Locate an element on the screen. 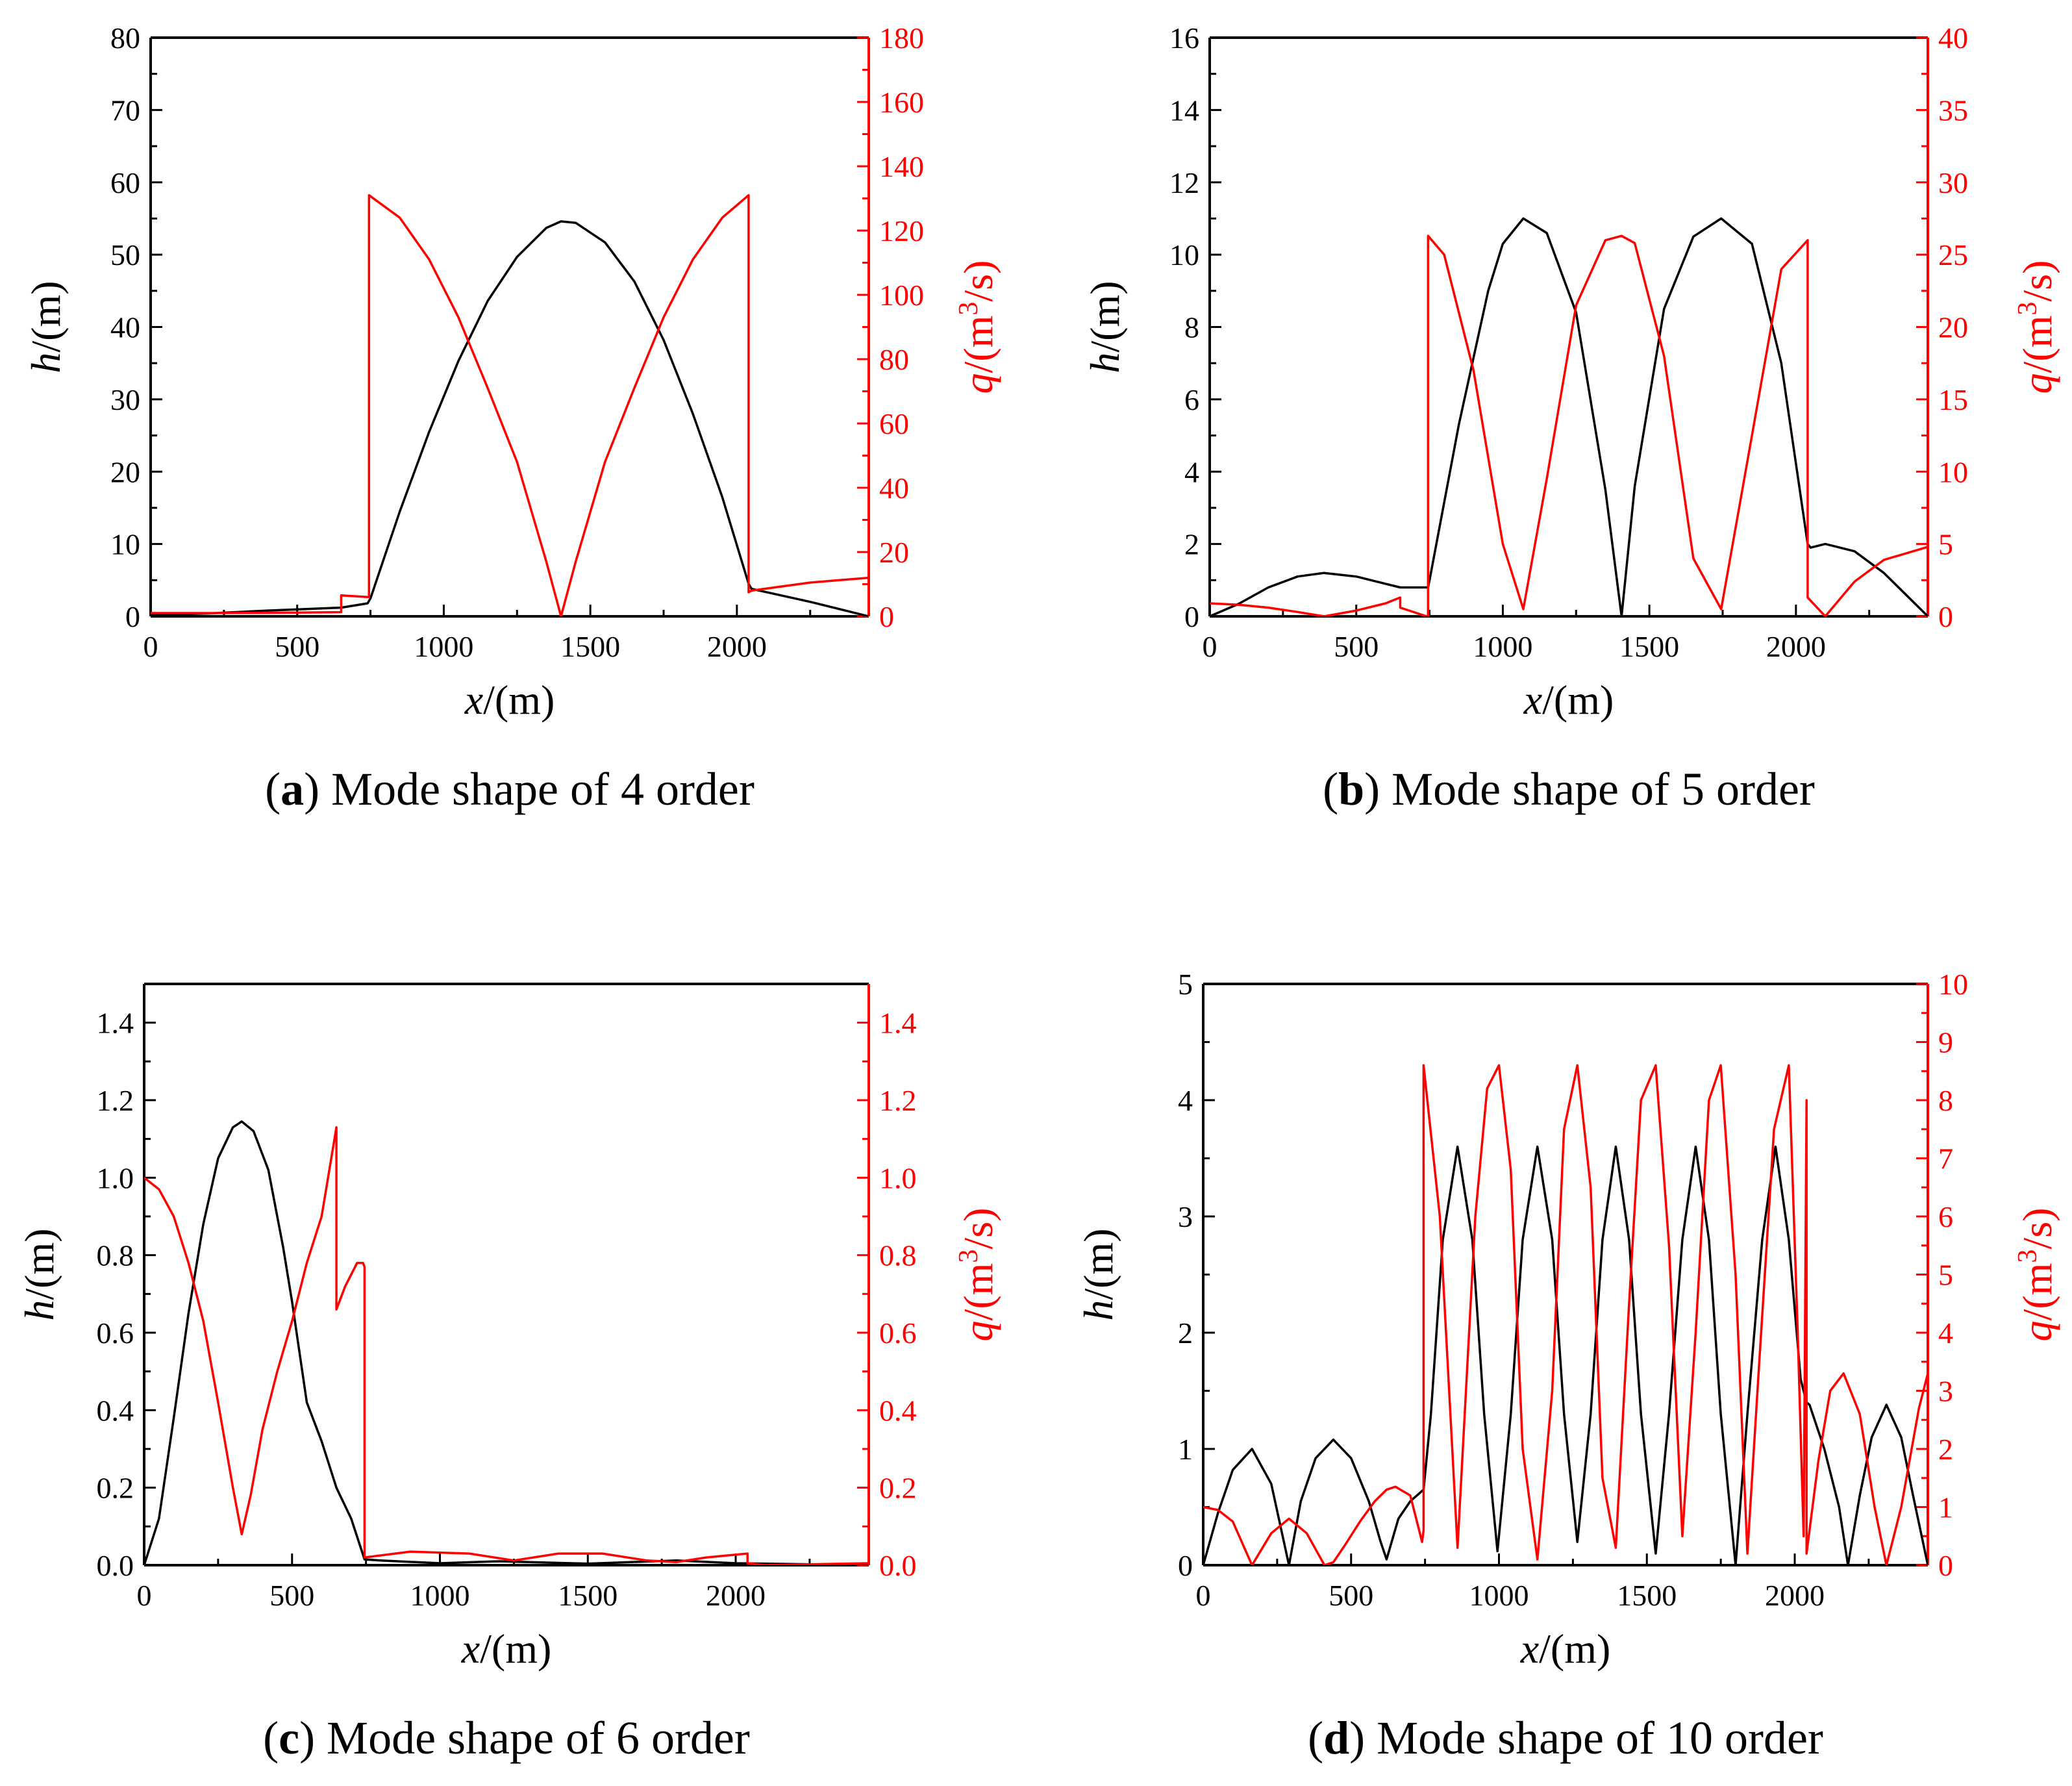 Image resolution: width=2072 pixels, height=1786 pixels. panel-caption: (a) Mode shape of 4 order is located at coordinates (510, 789).